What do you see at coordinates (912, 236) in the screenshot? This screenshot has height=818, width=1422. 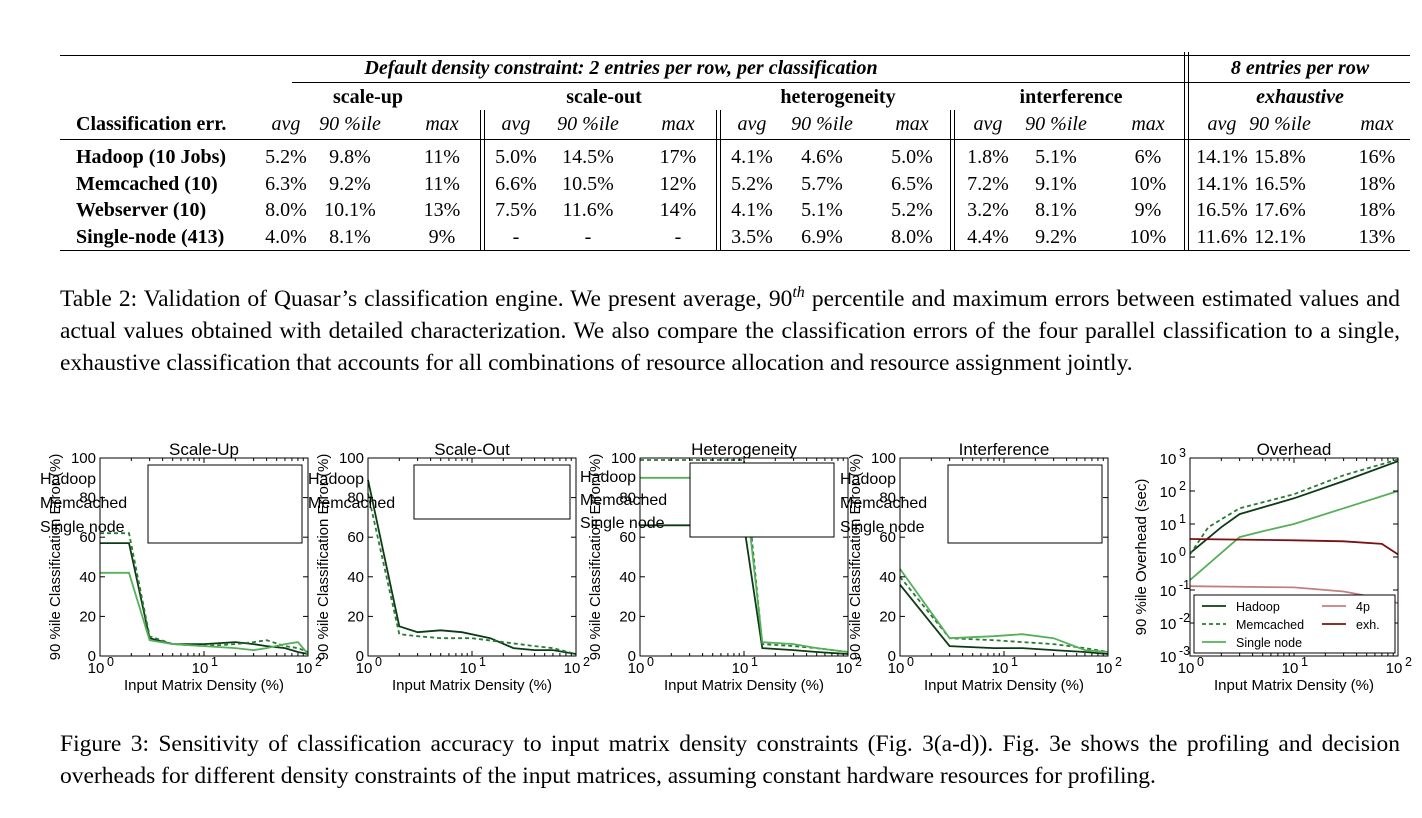 I see `table-cell: 8.0%` at bounding box center [912, 236].